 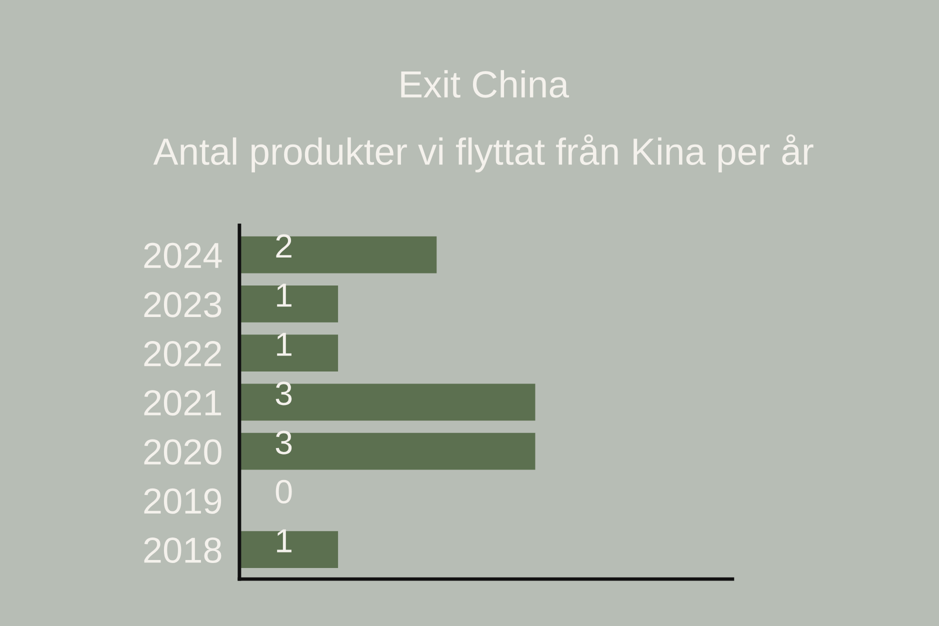 I want to click on y-tick-label: 2023, so click(x=183, y=305).